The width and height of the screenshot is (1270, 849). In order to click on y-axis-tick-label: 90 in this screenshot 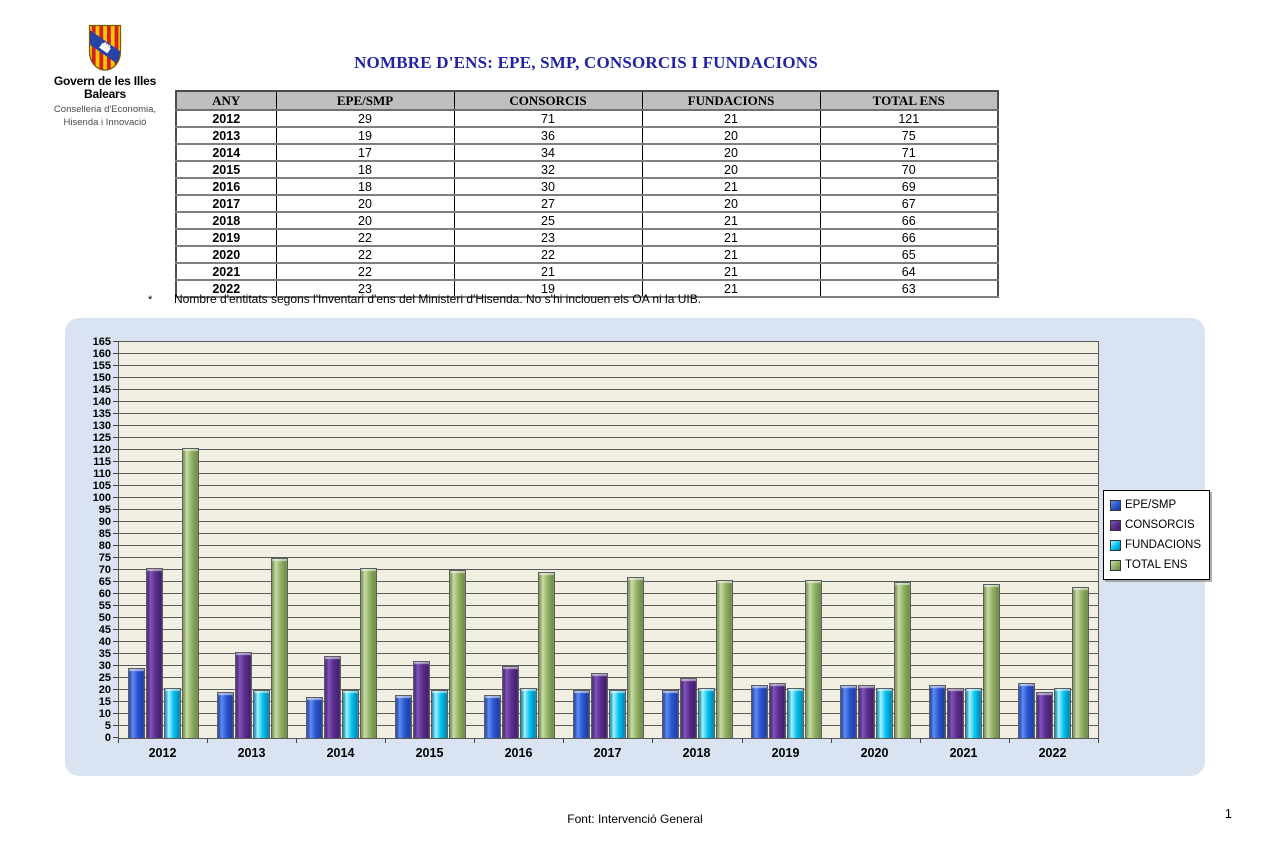, I will do `click(104, 522)`.